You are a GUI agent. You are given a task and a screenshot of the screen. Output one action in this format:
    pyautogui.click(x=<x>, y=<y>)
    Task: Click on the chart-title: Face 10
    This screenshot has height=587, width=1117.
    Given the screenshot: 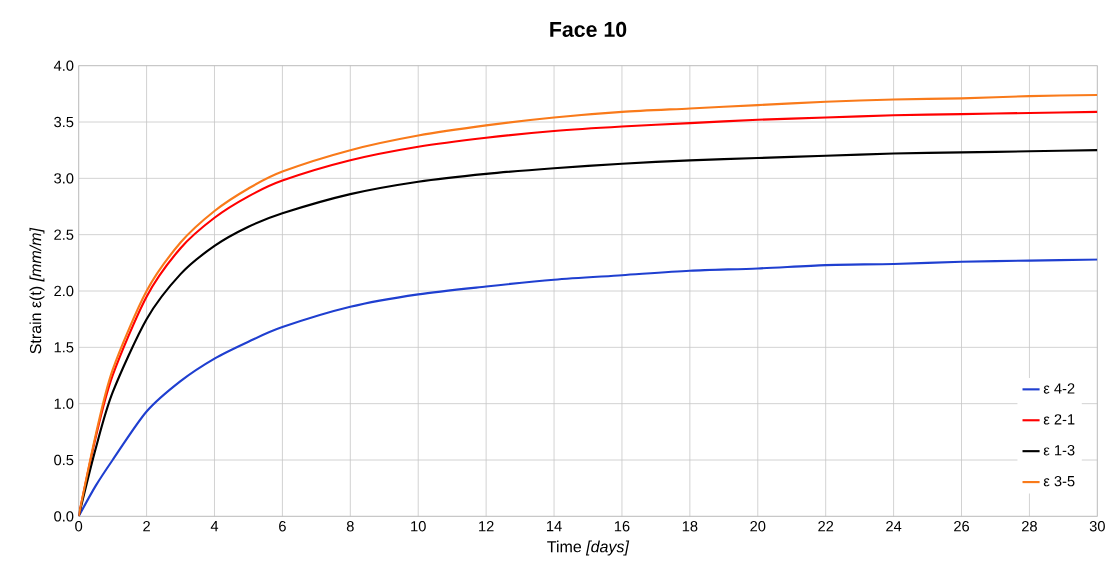 What is the action you would take?
    pyautogui.click(x=588, y=29)
    